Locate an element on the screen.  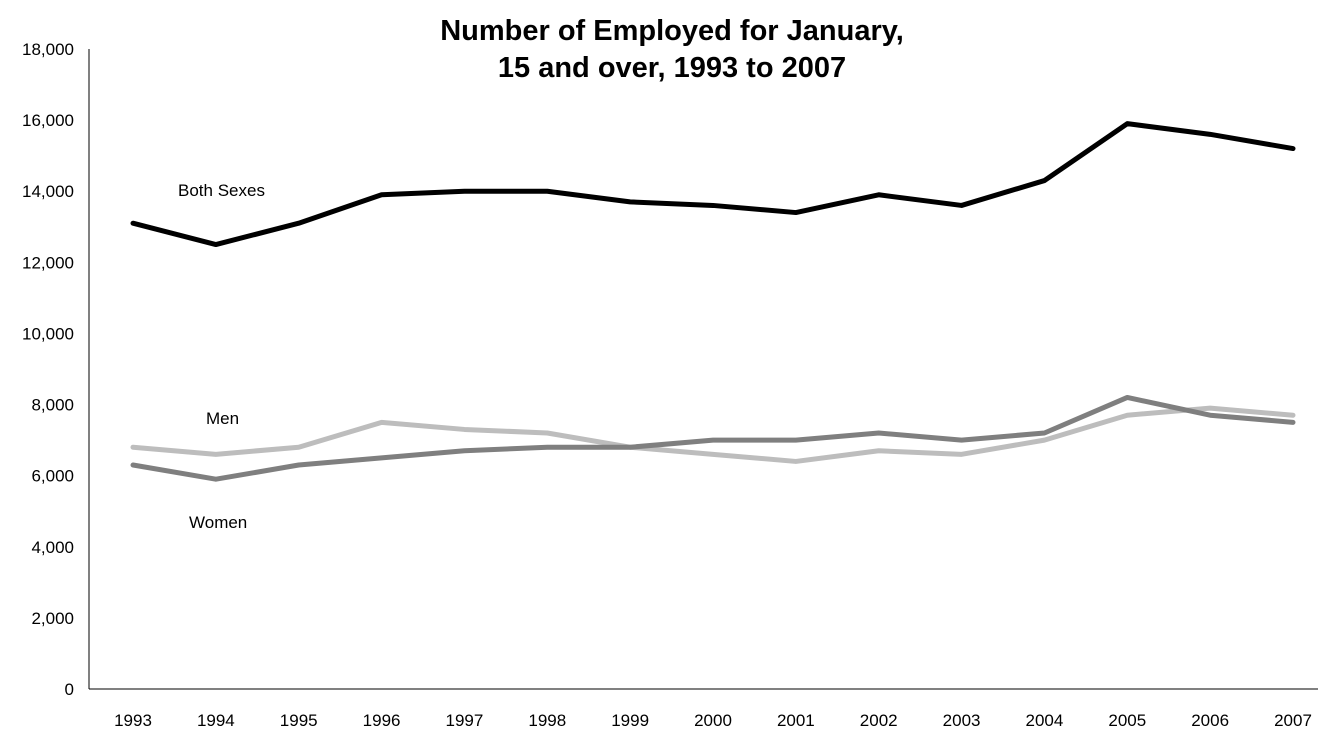
y-tick-label: 16,000 is located at coordinates (48, 120).